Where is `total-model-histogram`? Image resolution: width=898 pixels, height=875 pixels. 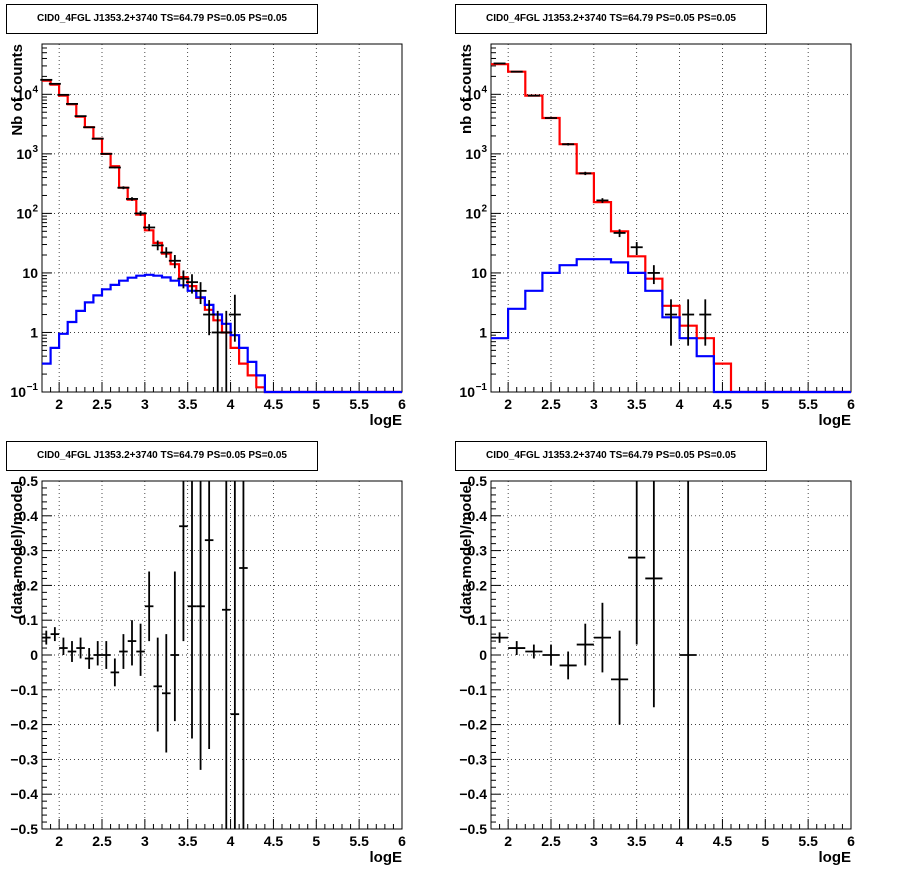 total-model-histogram is located at coordinates (222, 236).